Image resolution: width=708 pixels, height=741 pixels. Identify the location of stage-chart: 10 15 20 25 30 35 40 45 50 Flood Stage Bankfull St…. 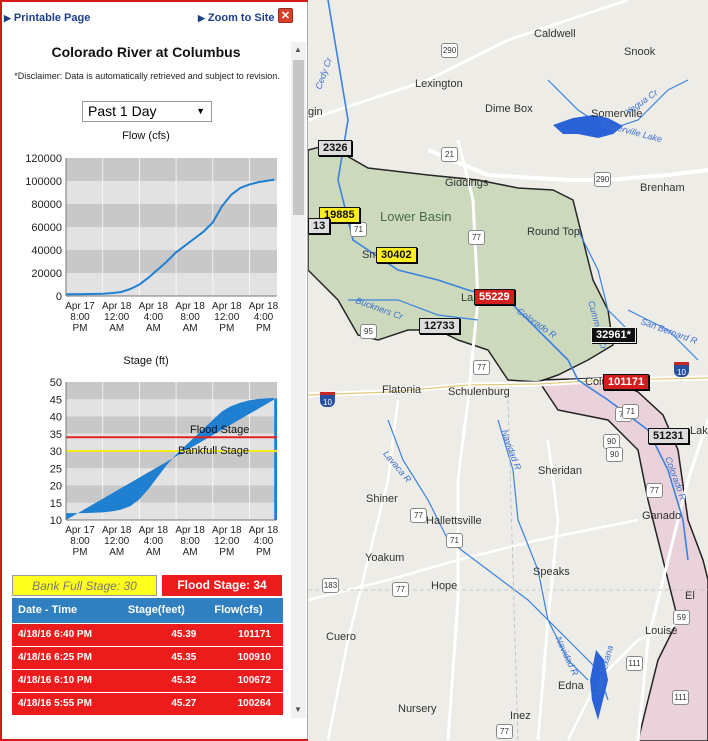
(164, 467).